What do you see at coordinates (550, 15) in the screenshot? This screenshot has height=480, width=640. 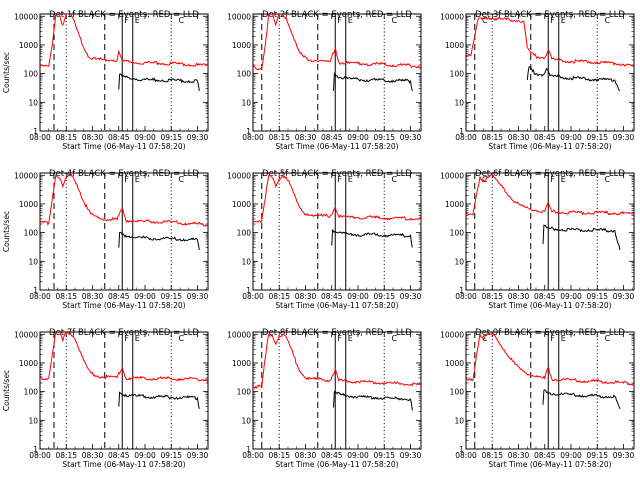 I see `chart-title: Det 3f BLACK = Events, RED = LLD` at bounding box center [550, 15].